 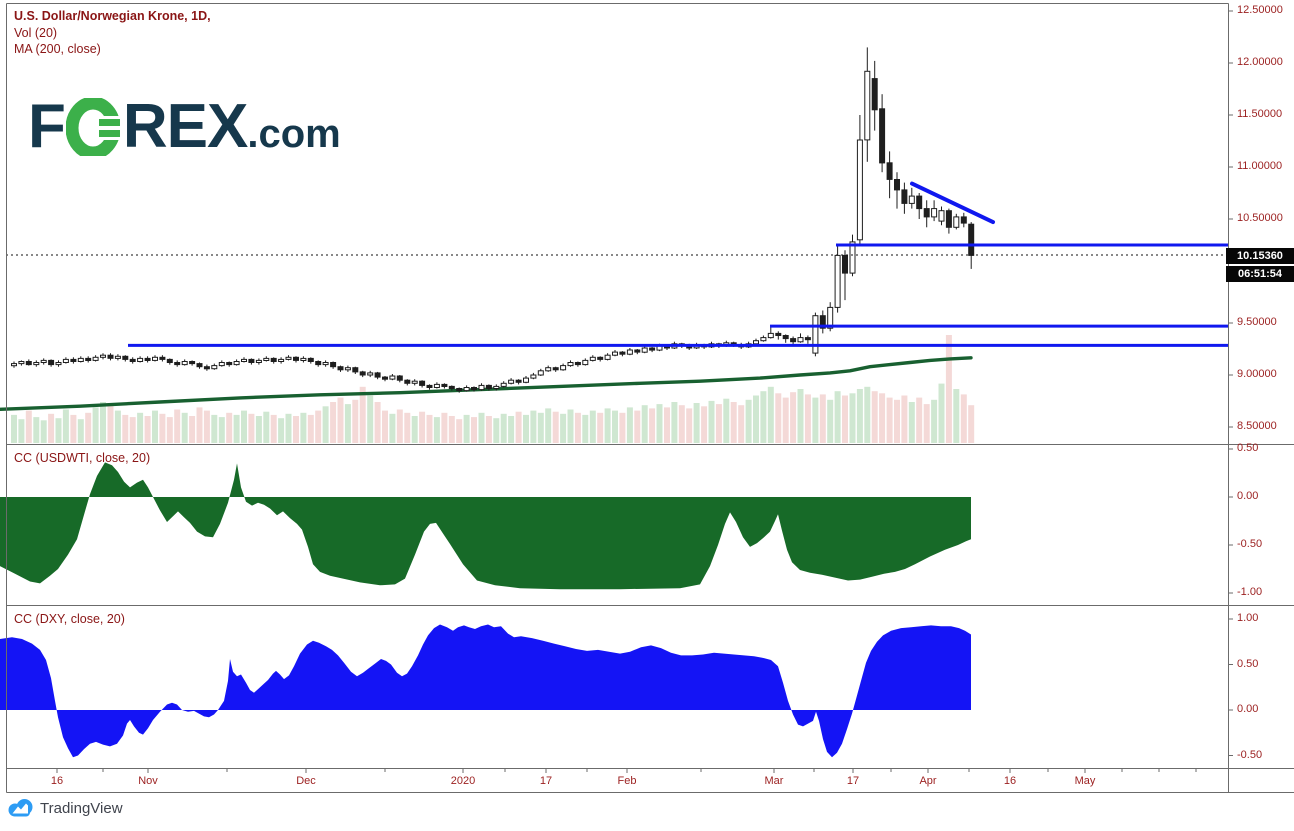 What do you see at coordinates (952, 203) in the screenshot?
I see `trendline` at bounding box center [952, 203].